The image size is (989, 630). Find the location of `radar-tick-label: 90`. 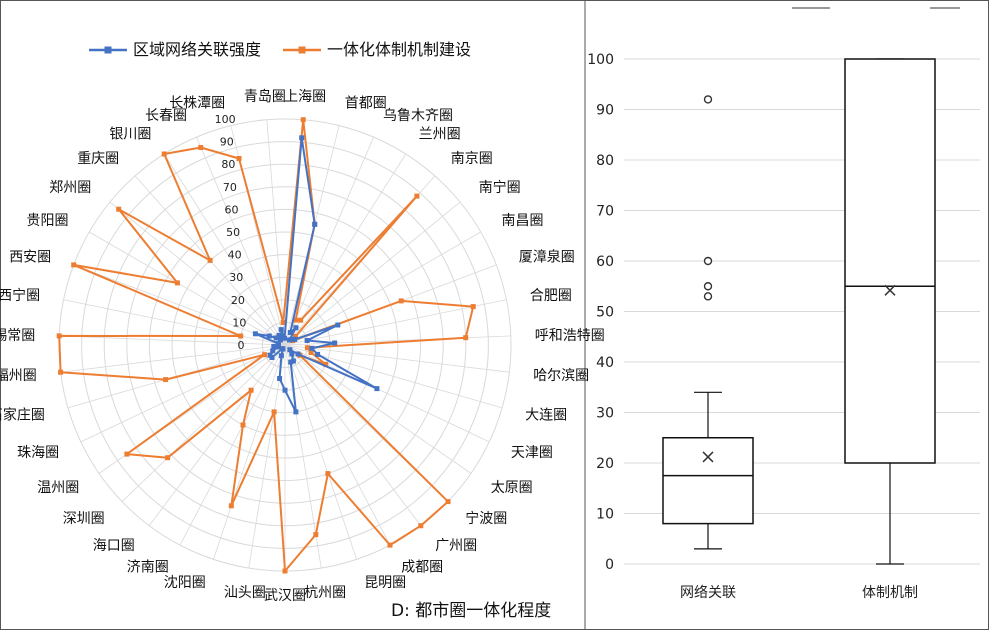

radar-tick-label: 90 is located at coordinates (227, 142).